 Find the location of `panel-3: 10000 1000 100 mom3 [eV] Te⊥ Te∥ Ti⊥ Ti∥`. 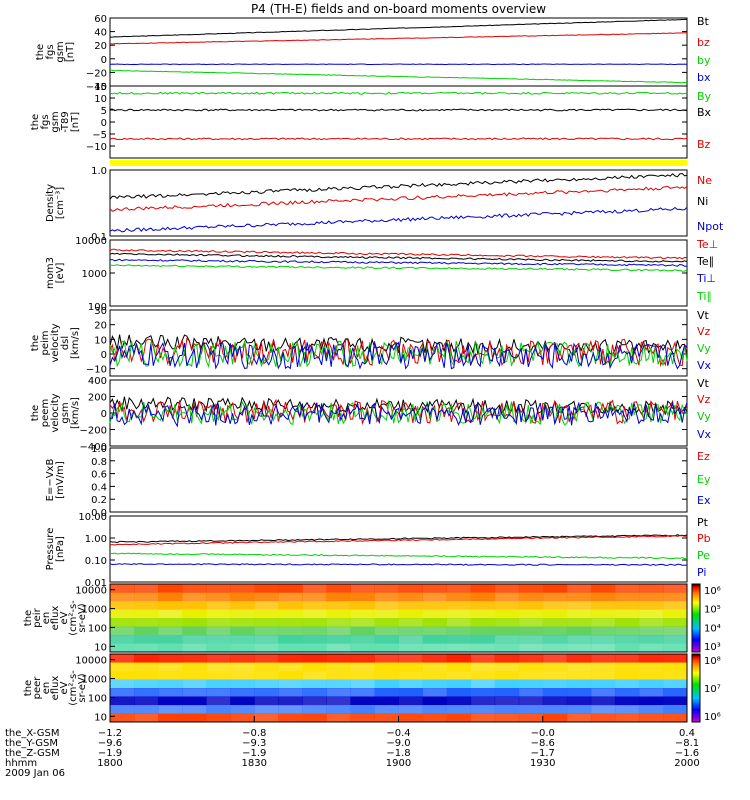

panel-3: 10000 1000 100 mom3 [eV] Te⊥ Te∥ Ti⊥ Ti∥ is located at coordinates (381, 274).